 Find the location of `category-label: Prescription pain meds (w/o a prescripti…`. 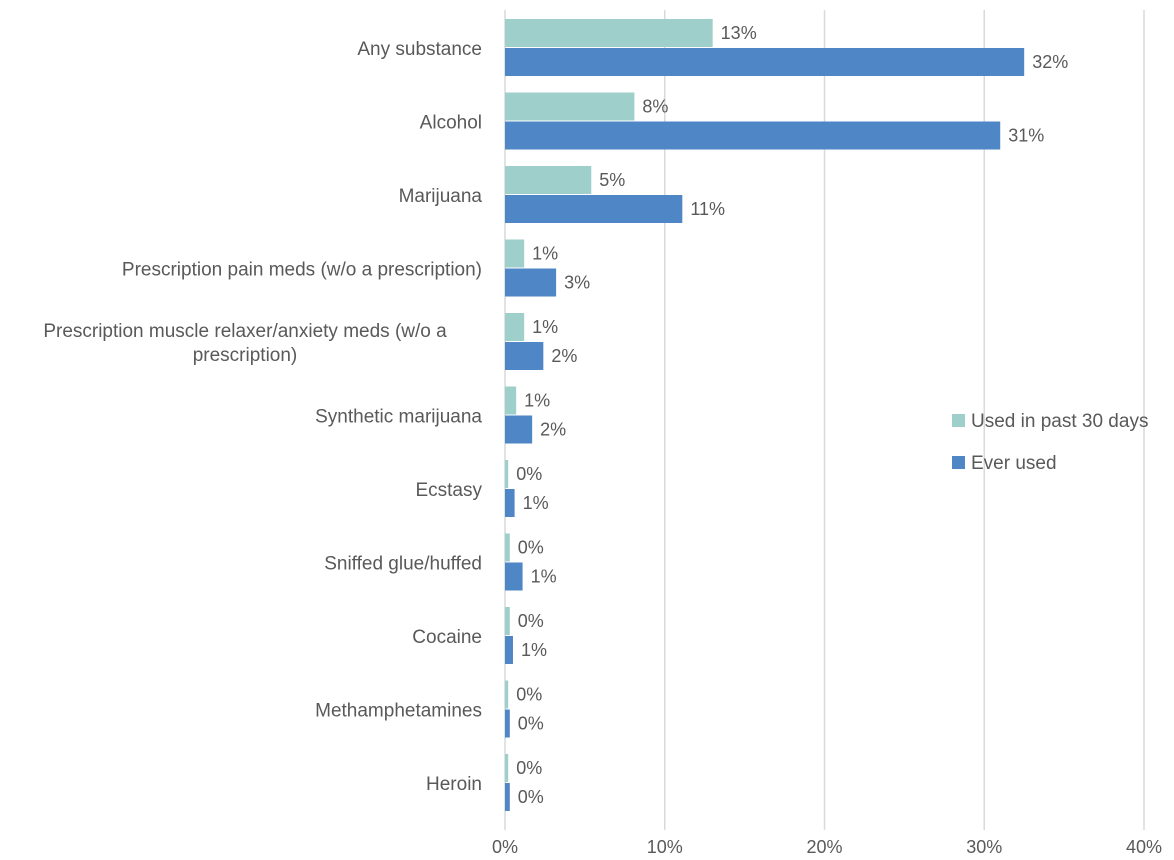

category-label: Prescription pain meds (w/o a prescripti… is located at coordinates (302, 270).